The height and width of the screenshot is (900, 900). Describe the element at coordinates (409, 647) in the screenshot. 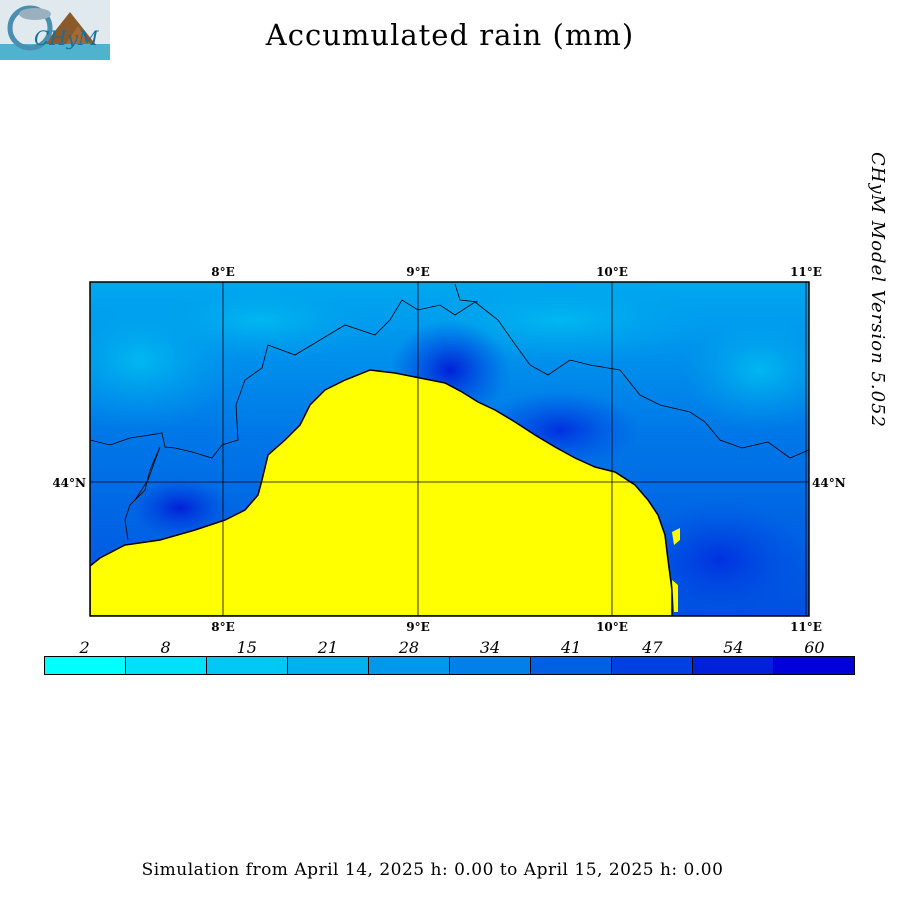

I see `colorbar-label: 28` at that location.